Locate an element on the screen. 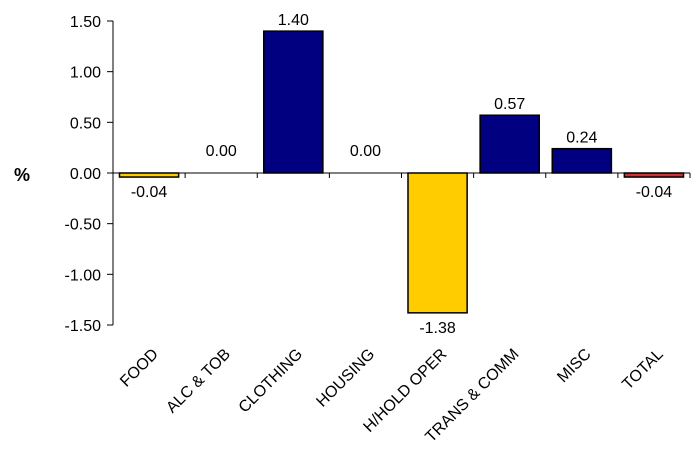 The height and width of the screenshot is (475, 699). y-tick-label: 0.00 is located at coordinates (85, 174).